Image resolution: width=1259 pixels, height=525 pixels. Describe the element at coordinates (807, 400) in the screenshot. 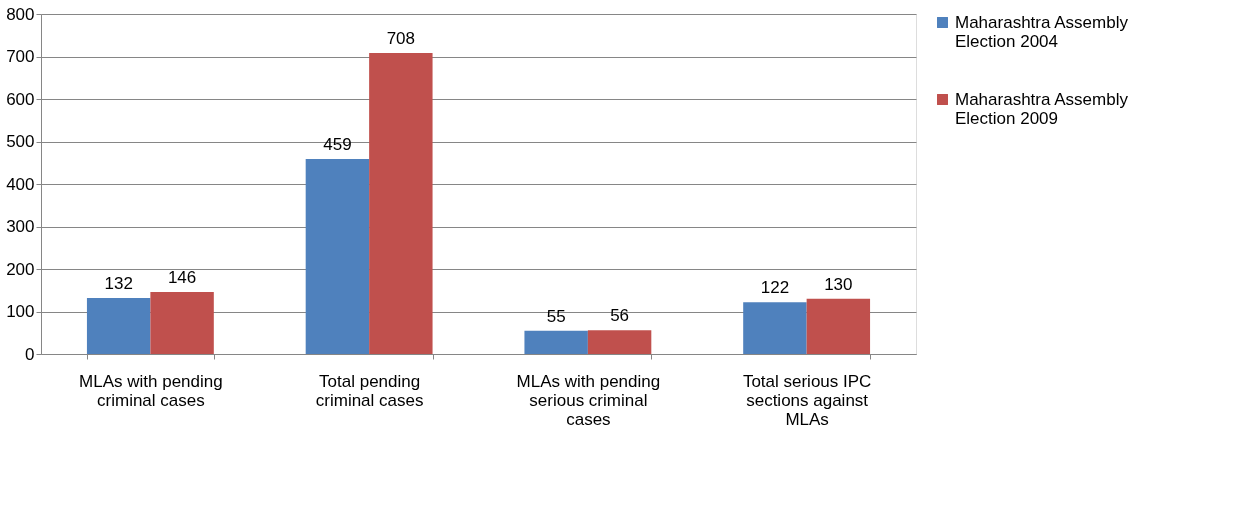

I see `x-tick-label: Total serious IPC sections against MLAs` at that location.